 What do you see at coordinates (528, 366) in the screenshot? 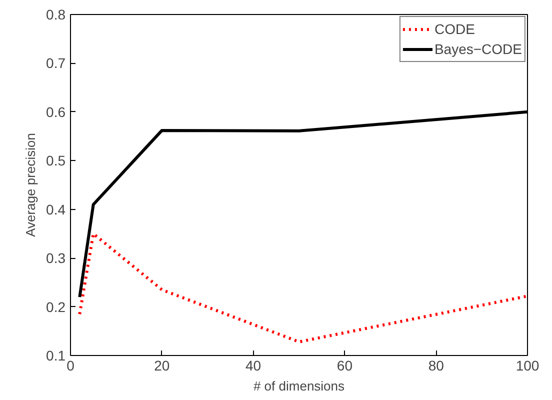
I see `x-tick-label: 100` at bounding box center [528, 366].